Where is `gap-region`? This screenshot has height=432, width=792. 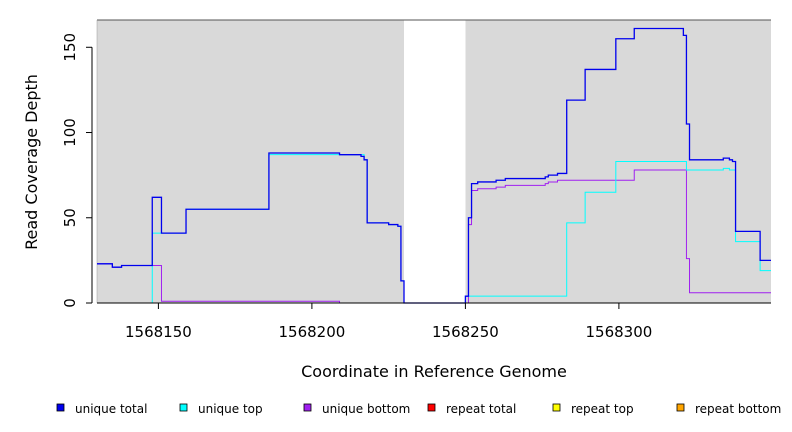 gap-region is located at coordinates (435, 161).